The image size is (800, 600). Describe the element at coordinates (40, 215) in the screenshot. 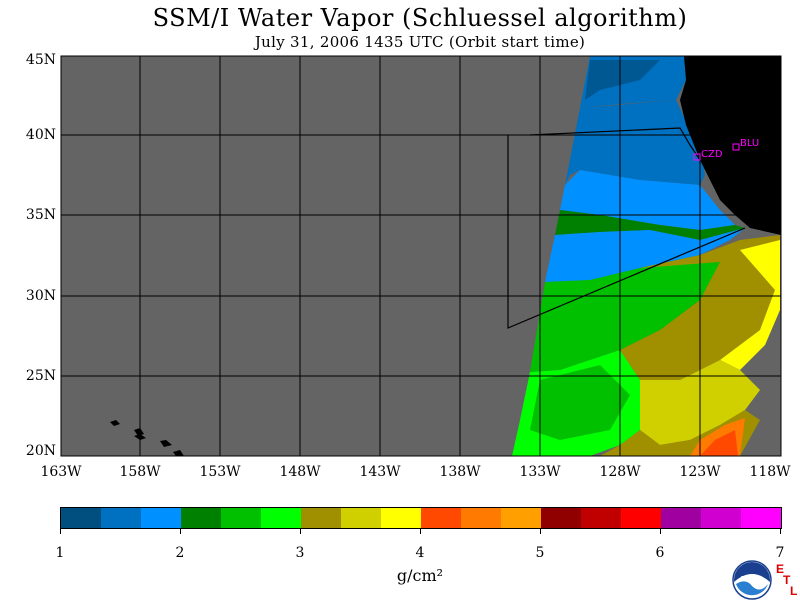

I see `lat-label-35n: 35N` at that location.